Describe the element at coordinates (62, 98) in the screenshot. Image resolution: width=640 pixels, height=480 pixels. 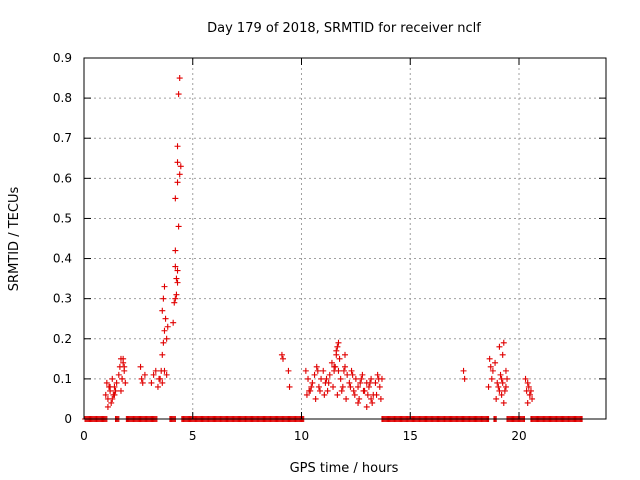
I see `y-tick-label: 0.8` at that location.